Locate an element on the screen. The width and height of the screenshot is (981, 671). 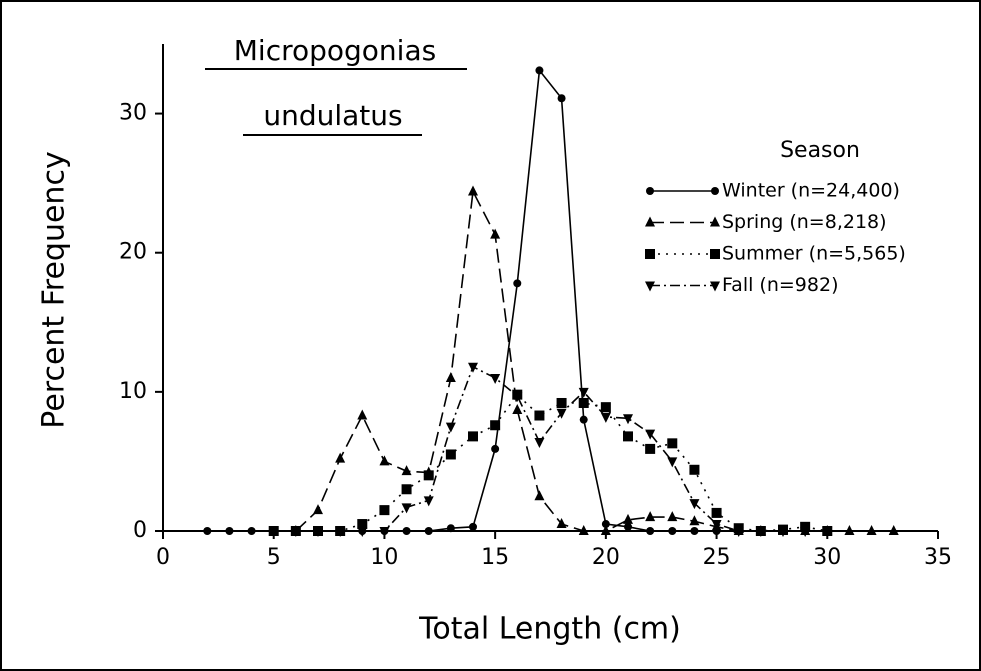
x-tick-label: 10 is located at coordinates (384, 557).